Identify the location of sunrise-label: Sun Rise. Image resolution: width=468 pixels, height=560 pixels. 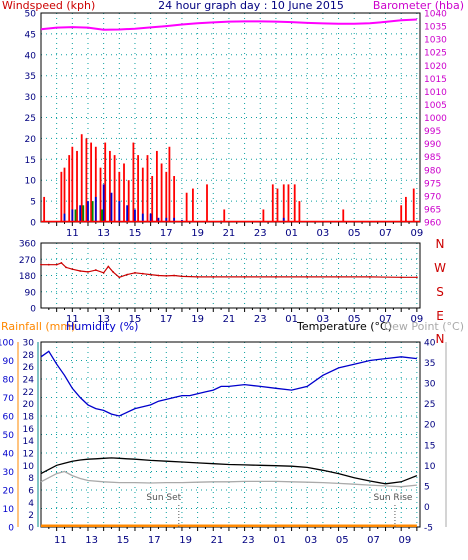
(392, 498).